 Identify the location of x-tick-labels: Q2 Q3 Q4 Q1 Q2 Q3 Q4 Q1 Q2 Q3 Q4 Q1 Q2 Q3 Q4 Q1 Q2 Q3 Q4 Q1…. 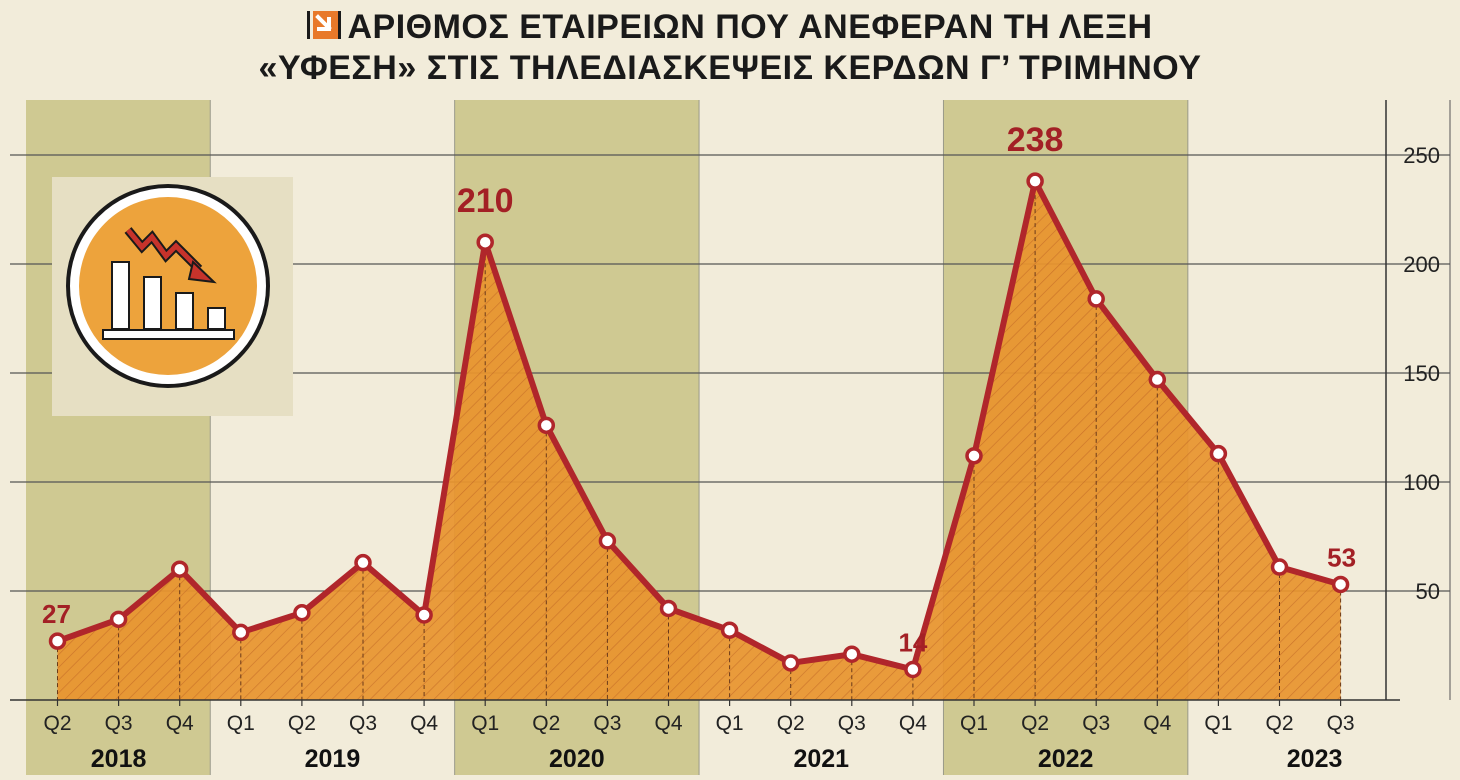
(698, 723).